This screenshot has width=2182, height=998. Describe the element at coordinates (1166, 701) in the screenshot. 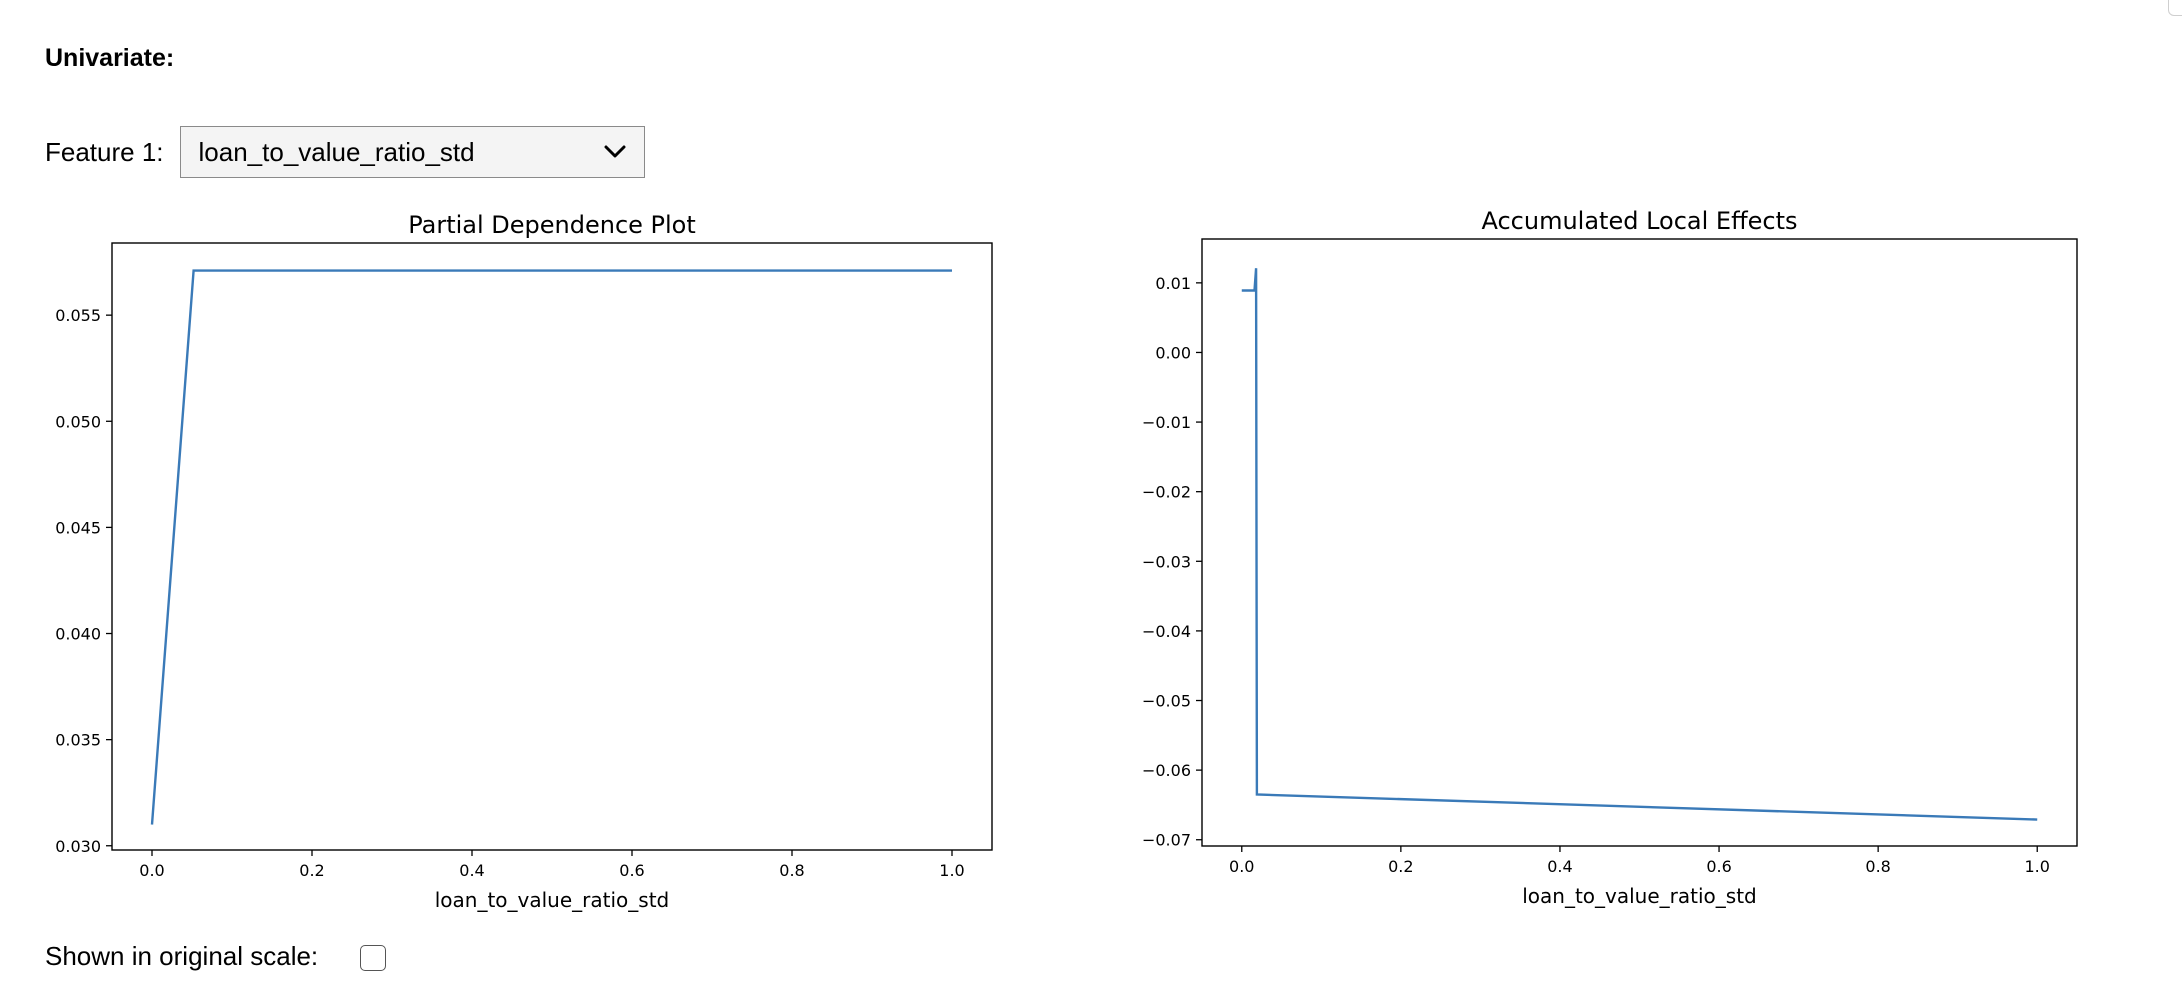

I see `ale-y-tick-label: −0.05` at that location.